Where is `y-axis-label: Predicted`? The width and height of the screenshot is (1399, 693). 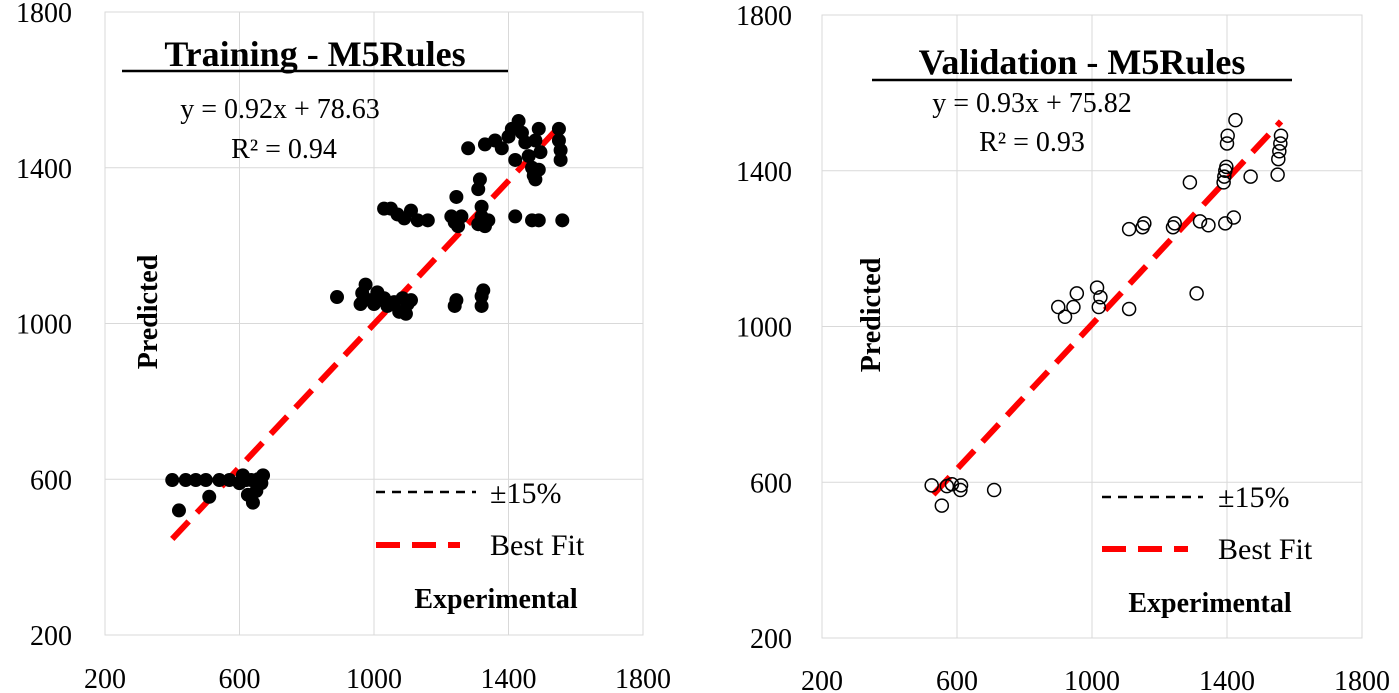 y-axis-label: Predicted is located at coordinates (148, 311).